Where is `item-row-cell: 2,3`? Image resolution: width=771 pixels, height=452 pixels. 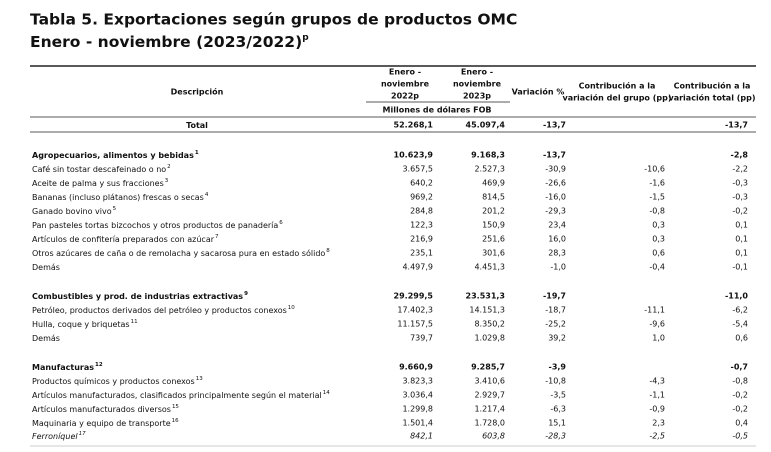
item-row-cell: 2,3 is located at coordinates (658, 423).